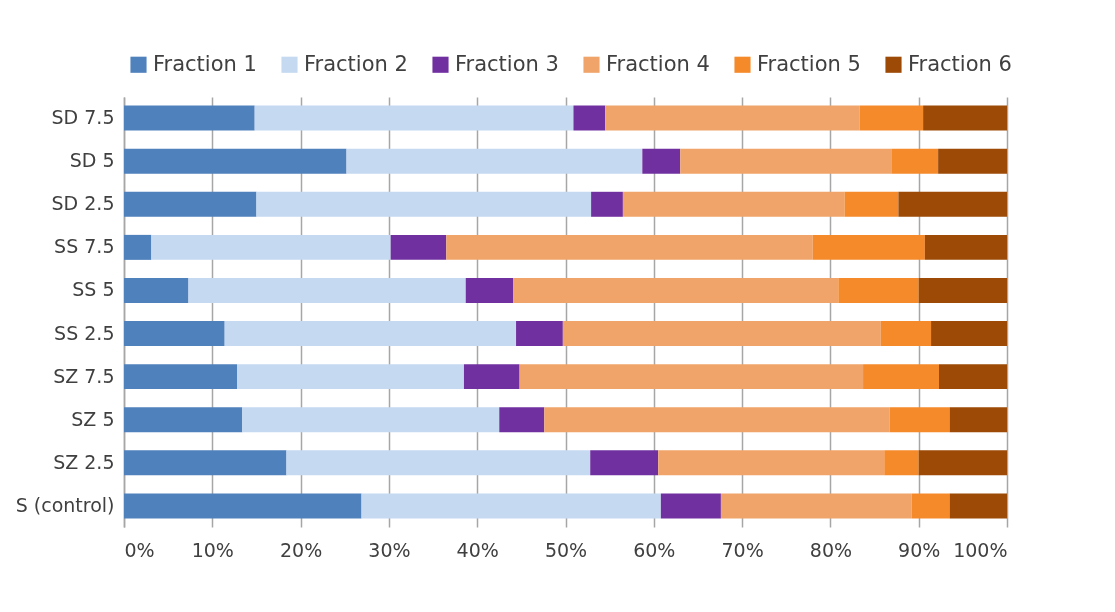 This screenshot has height=612, width=1115. What do you see at coordinates (65, 504) in the screenshot?
I see `y-tick-label: S (control)` at bounding box center [65, 504].